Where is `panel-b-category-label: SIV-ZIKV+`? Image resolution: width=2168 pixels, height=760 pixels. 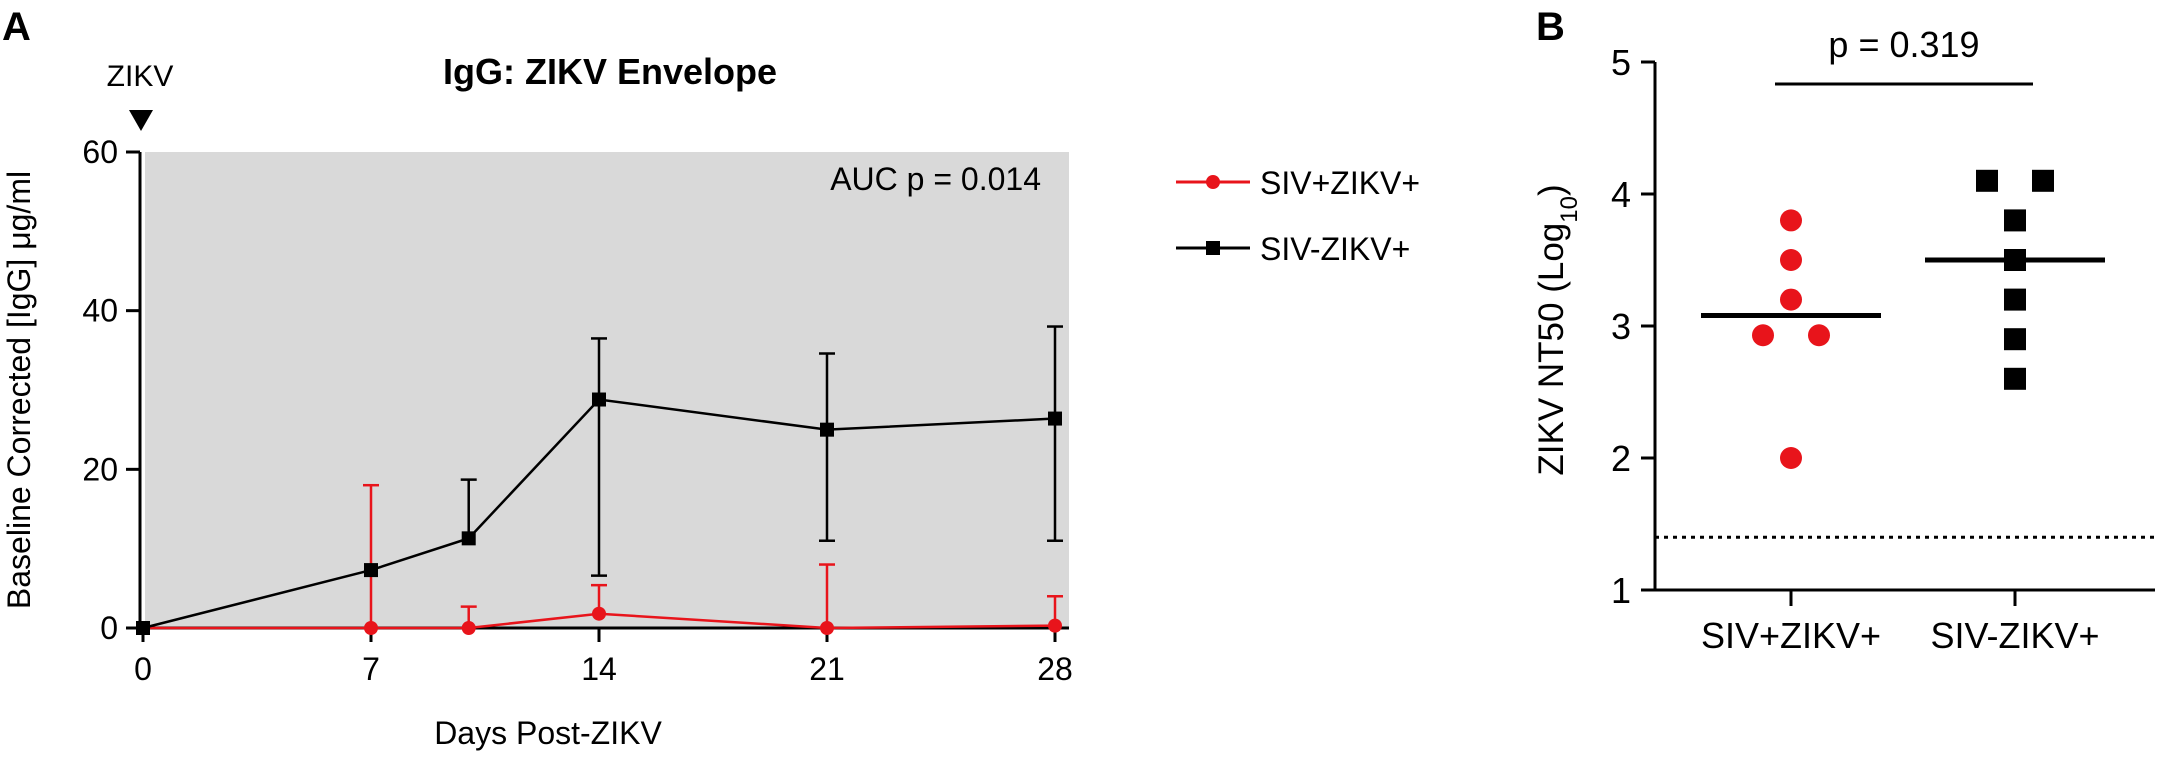
panel-b-category-label: SIV-ZIKV+ is located at coordinates (2014, 635).